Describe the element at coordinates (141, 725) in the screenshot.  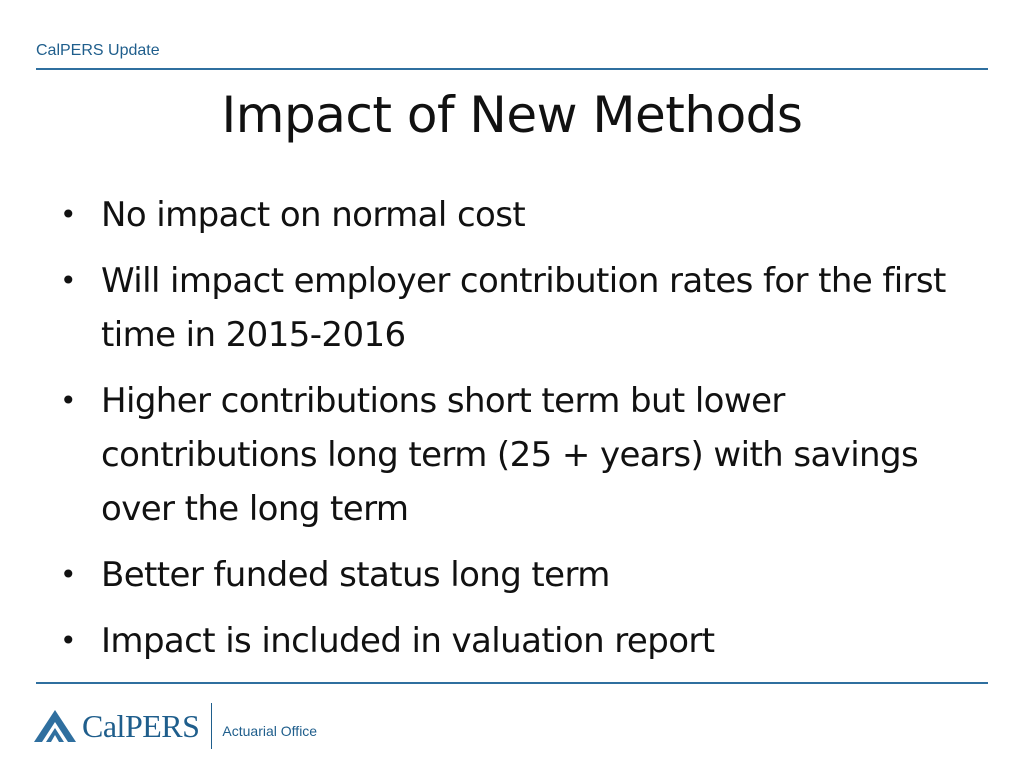
I see `logo-wordmark: CalPERS` at that location.